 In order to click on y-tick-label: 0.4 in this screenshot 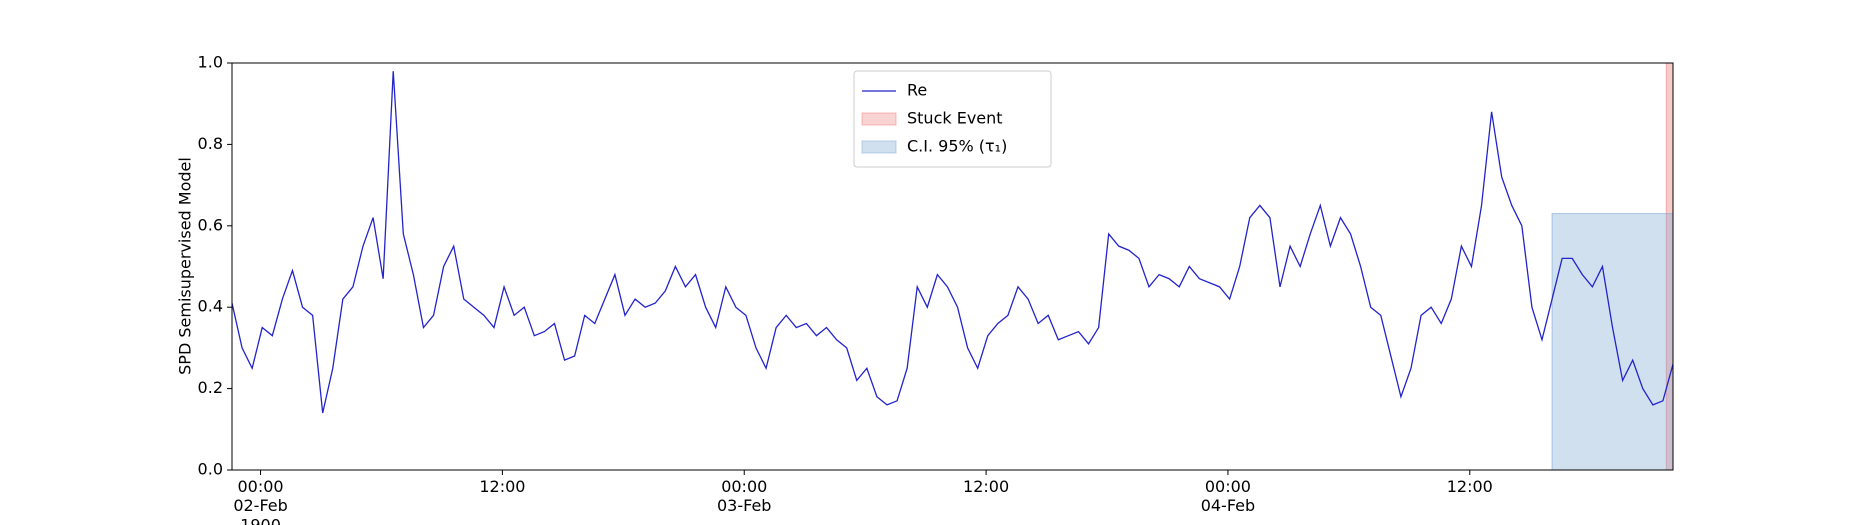, I will do `click(210, 306)`.